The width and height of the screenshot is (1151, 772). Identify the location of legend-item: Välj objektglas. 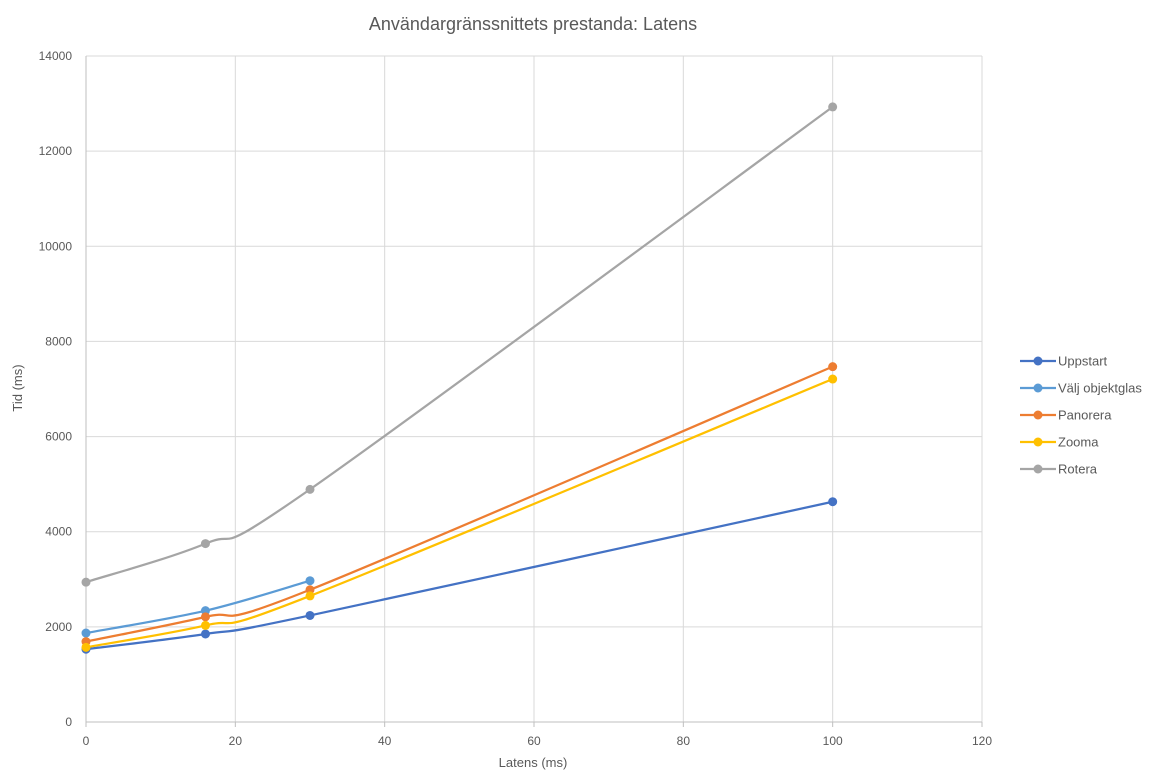
(1081, 388).